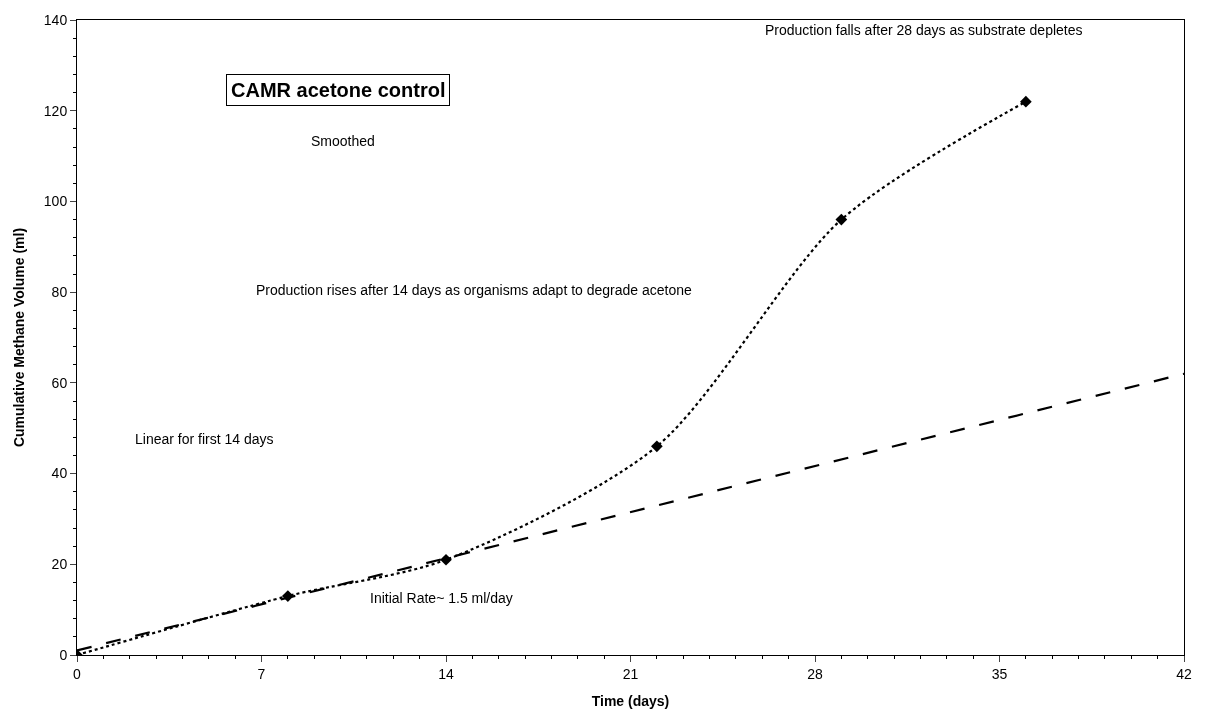  Describe the element at coordinates (441, 598) in the screenshot. I see `annotation: Initial Rate~ 1.5 ml/day` at that location.